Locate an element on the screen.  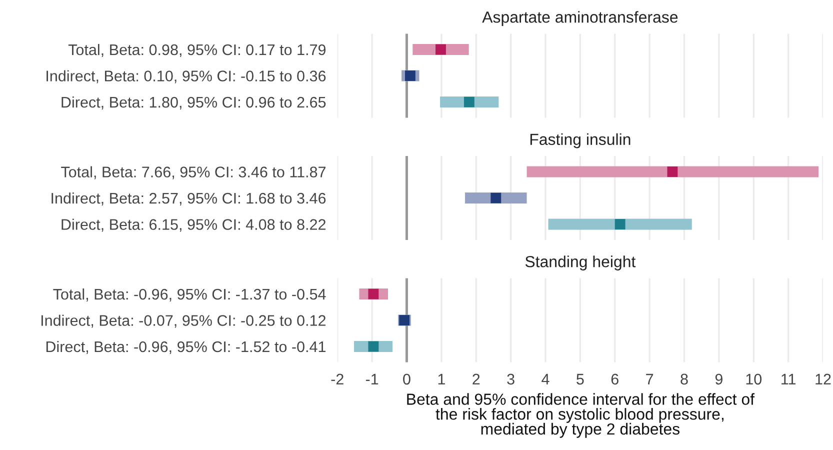
x-tick-label: 6 is located at coordinates (614, 379).